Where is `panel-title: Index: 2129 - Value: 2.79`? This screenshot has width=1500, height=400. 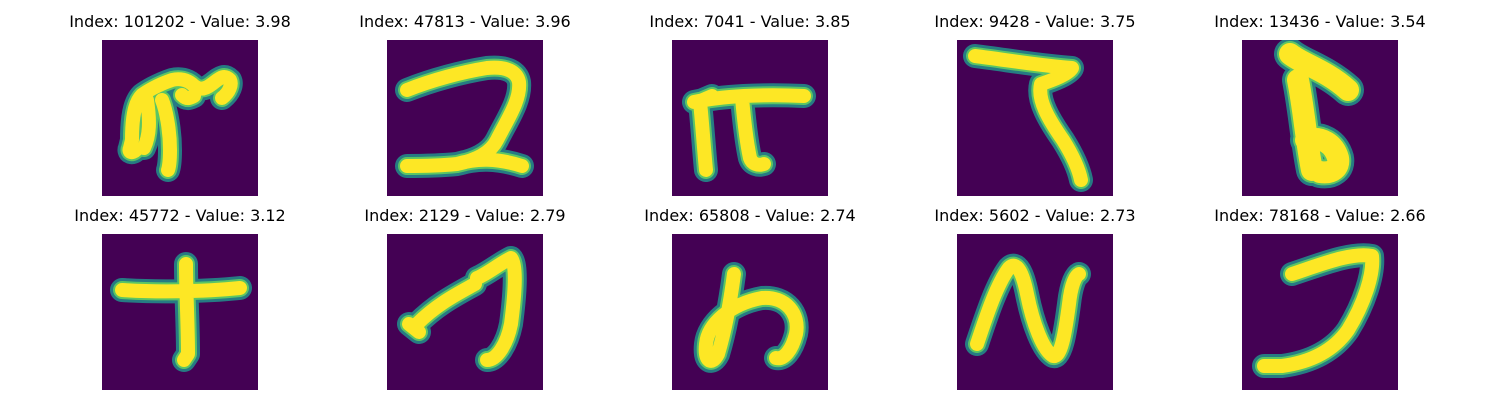 panel-title: Index: 2129 - Value: 2.79 is located at coordinates (465, 215).